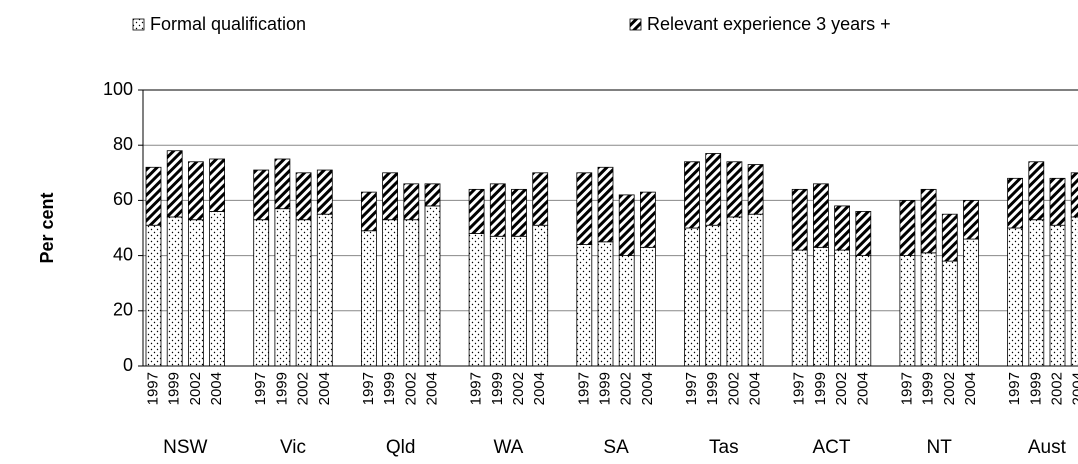 This screenshot has height=464, width=1078. What do you see at coordinates (123, 254) in the screenshot?
I see `y-tick-label: 40` at bounding box center [123, 254].